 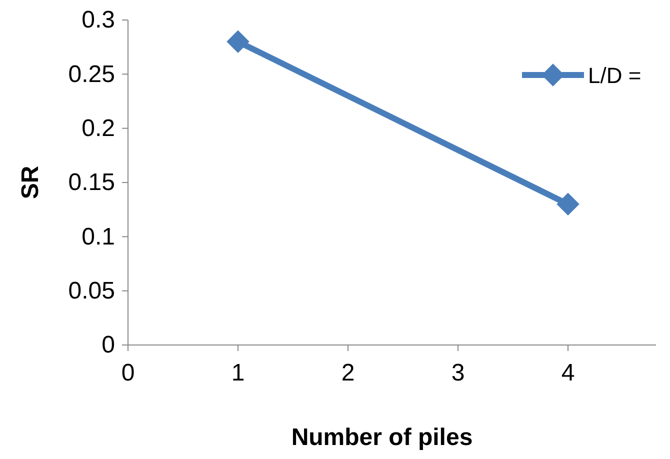 What do you see at coordinates (91, 74) in the screenshot?
I see `y-tick-label: 0.25` at bounding box center [91, 74].